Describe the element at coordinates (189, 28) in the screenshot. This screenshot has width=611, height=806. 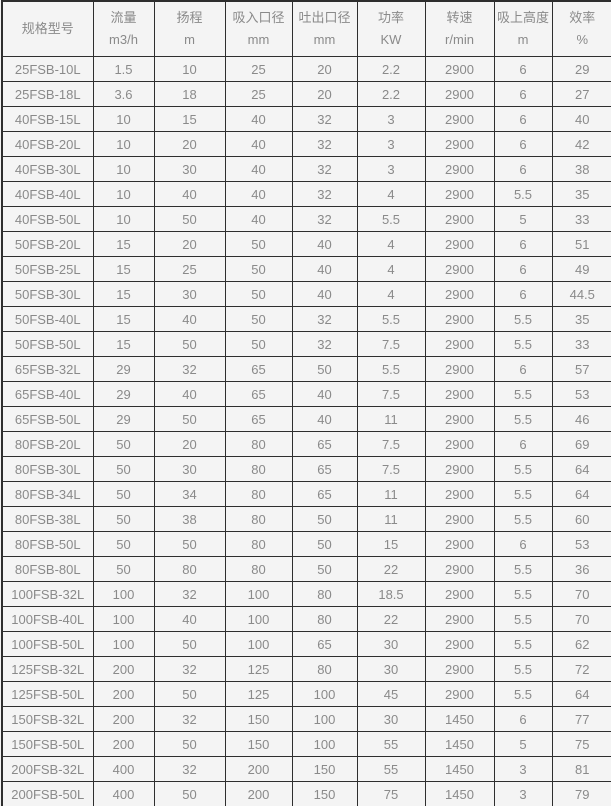
I see `column-header: 扬程 m` at that location.